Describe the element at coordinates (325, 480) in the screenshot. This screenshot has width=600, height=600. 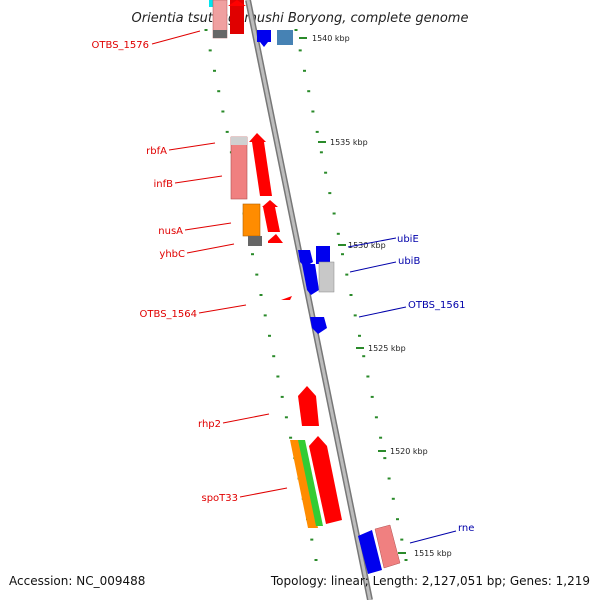
I see `gene-spot33-red` at that location.